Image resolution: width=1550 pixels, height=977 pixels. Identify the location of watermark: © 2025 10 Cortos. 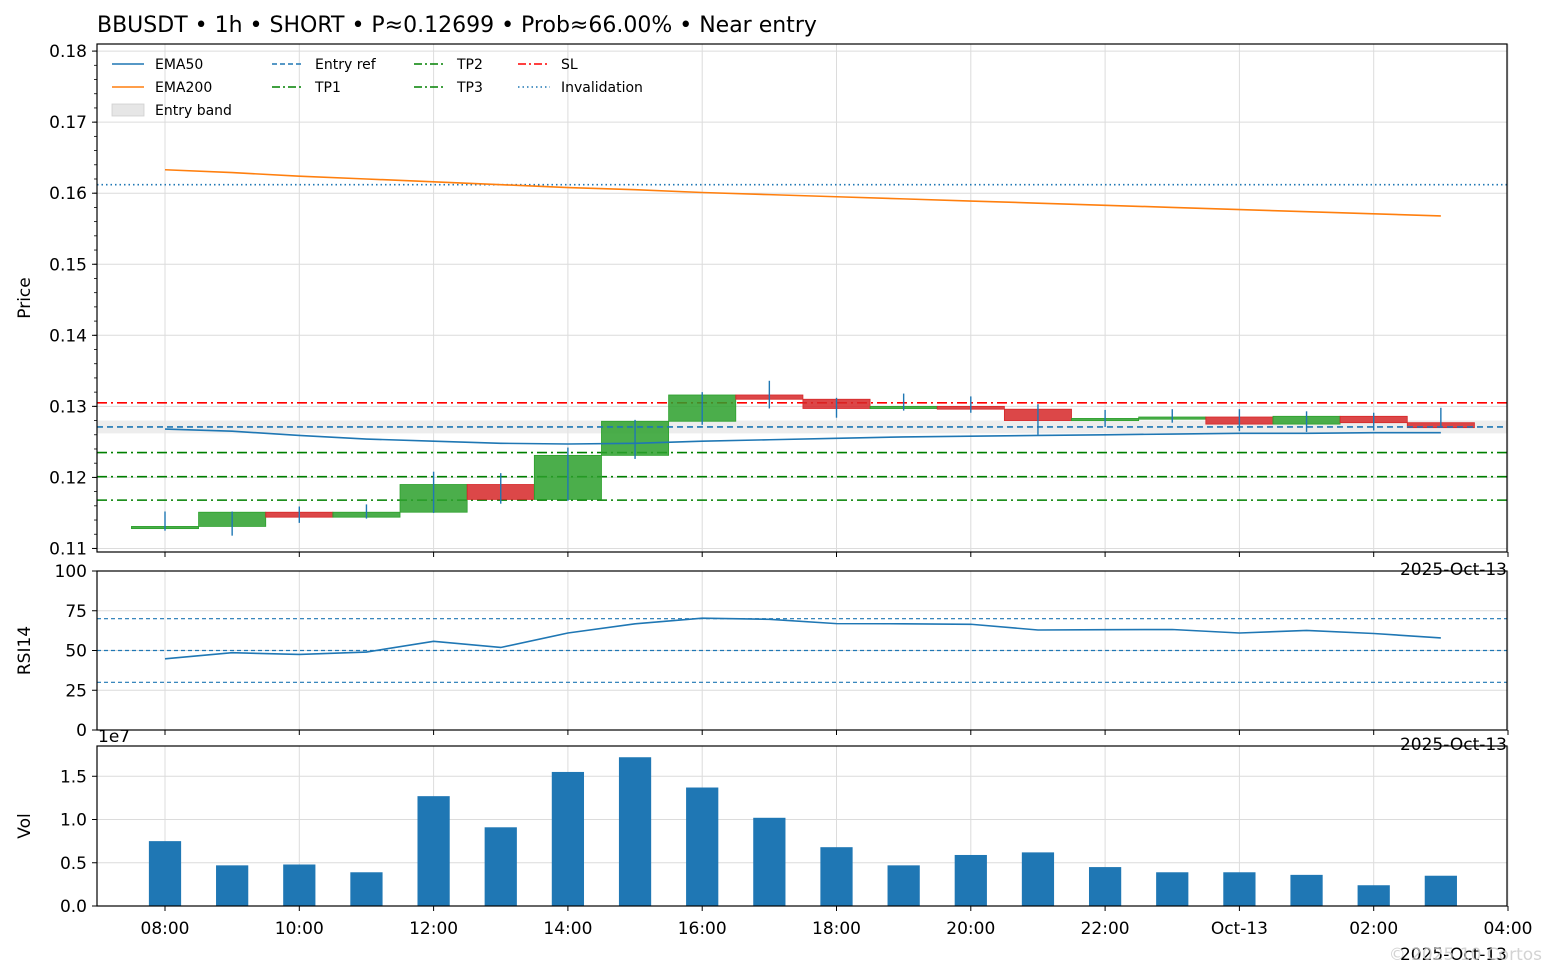
(1465, 955).